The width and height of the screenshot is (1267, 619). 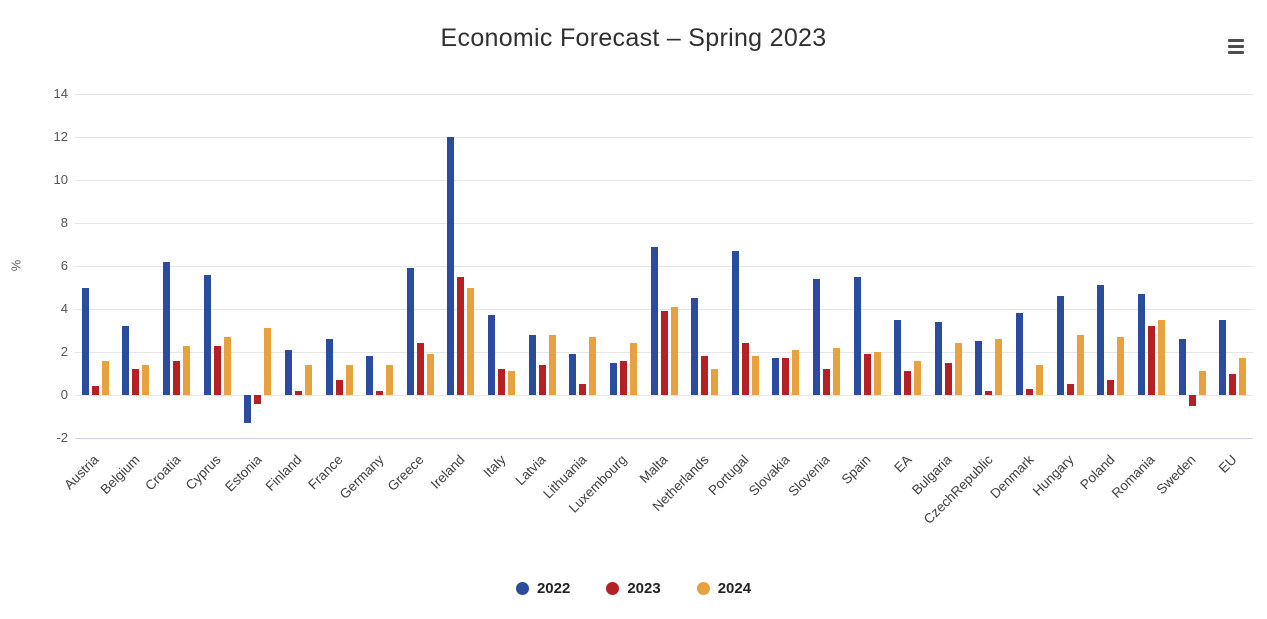 I want to click on legend-item-2023: 2023, so click(x=633, y=588).